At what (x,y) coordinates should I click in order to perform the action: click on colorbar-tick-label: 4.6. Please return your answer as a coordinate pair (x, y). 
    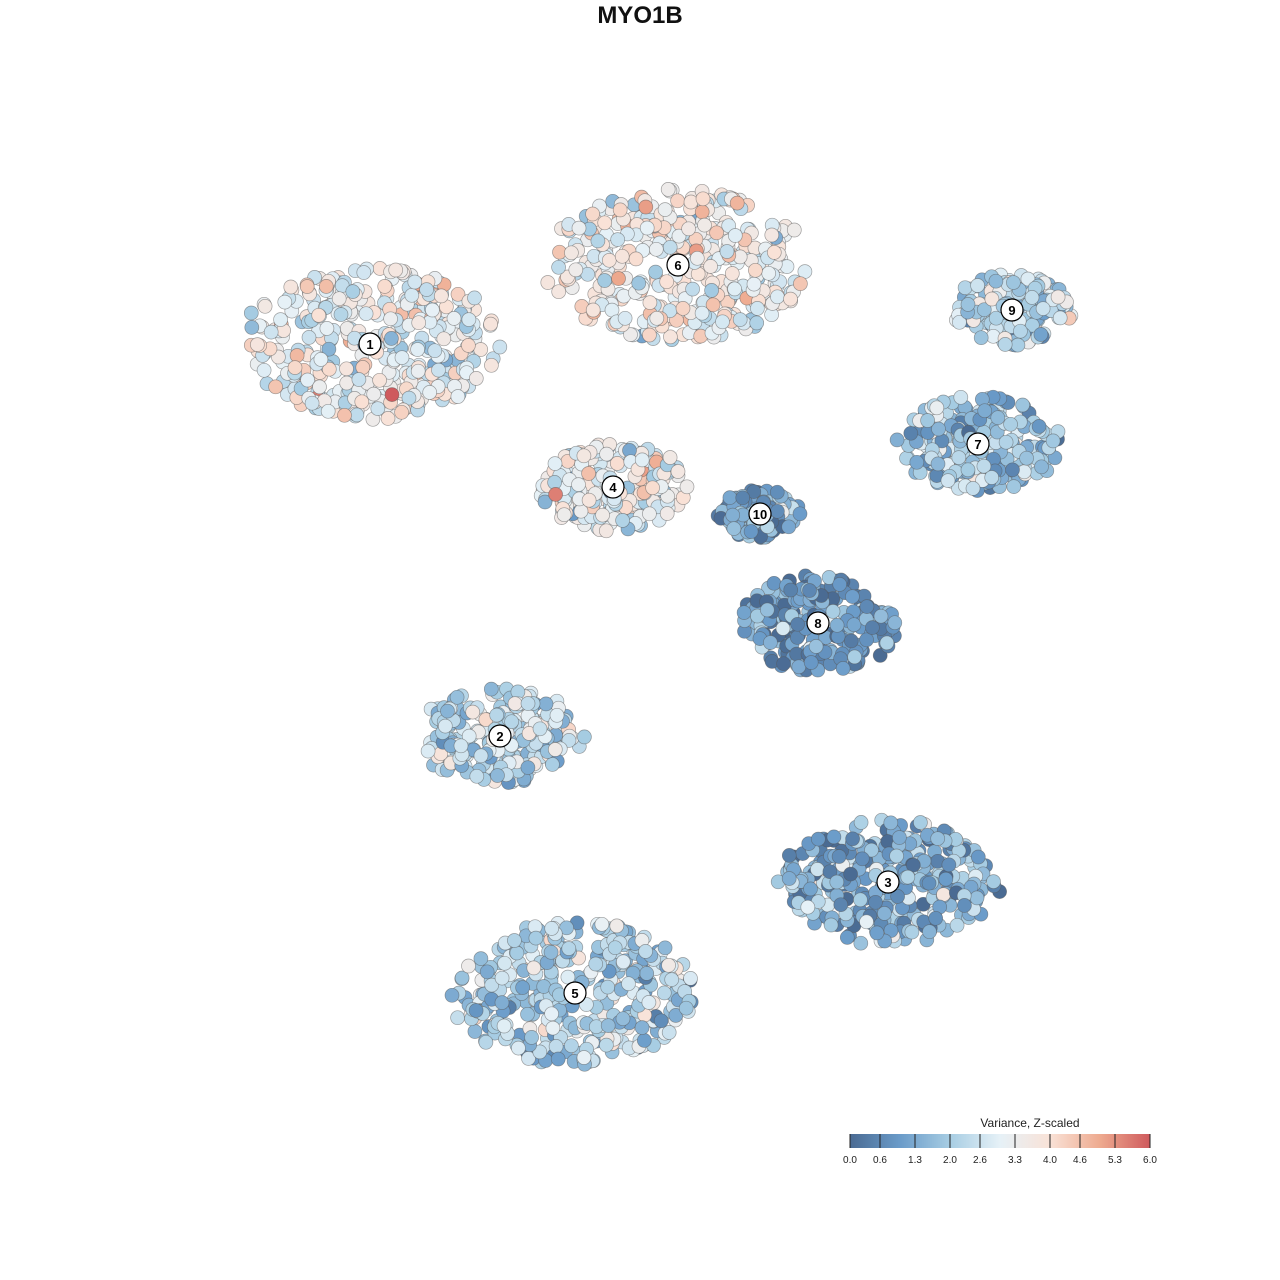
    Looking at the image, I should click on (1080, 1160).